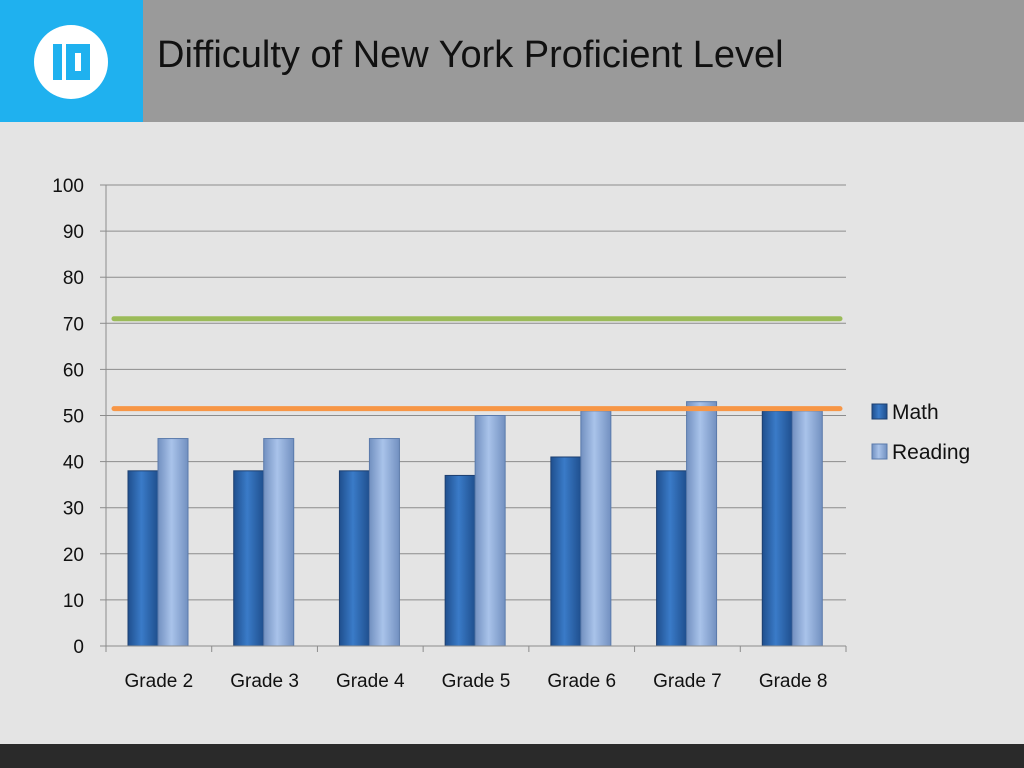  What do you see at coordinates (73, 232) in the screenshot?
I see `y-tick-label: 90` at bounding box center [73, 232].